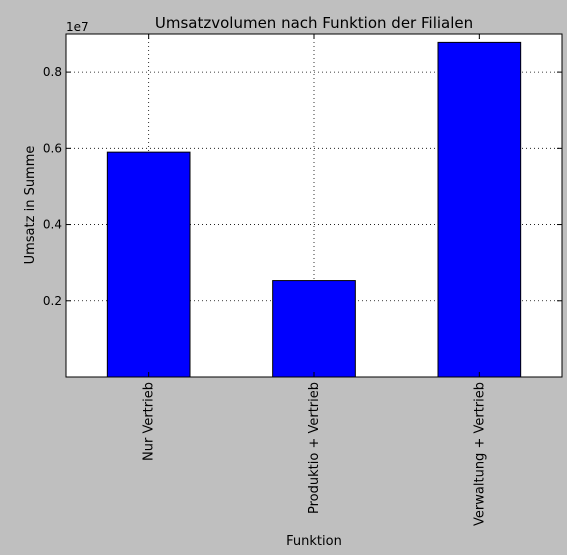 The width and height of the screenshot is (567, 555). Describe the element at coordinates (314, 448) in the screenshot. I see `x-tick-label: Produktio + Vertrieb` at that location.